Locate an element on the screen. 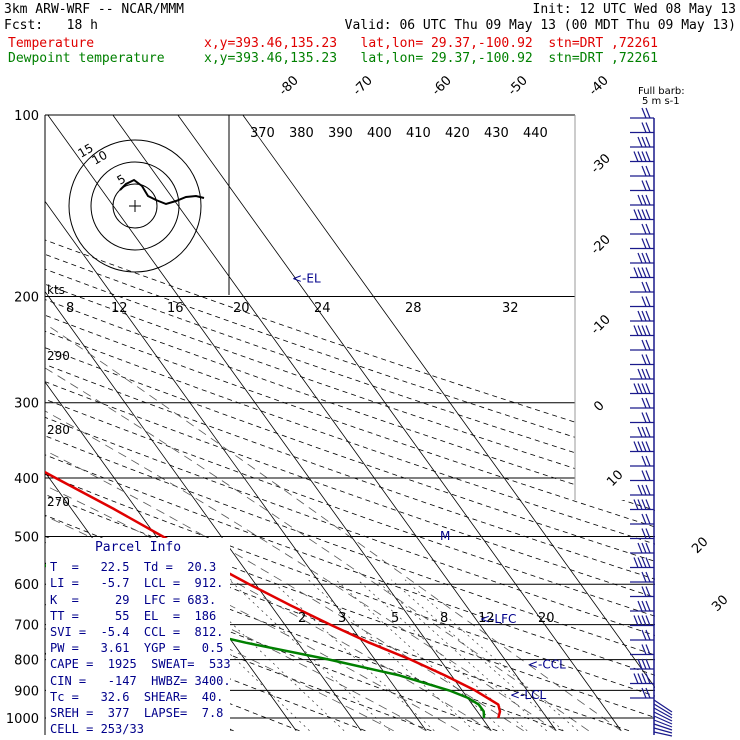 Image resolution: width=740 pixels, height=740 pixels. parcel-info-row: T = 22.5 Td = 20.3 is located at coordinates (133, 567).